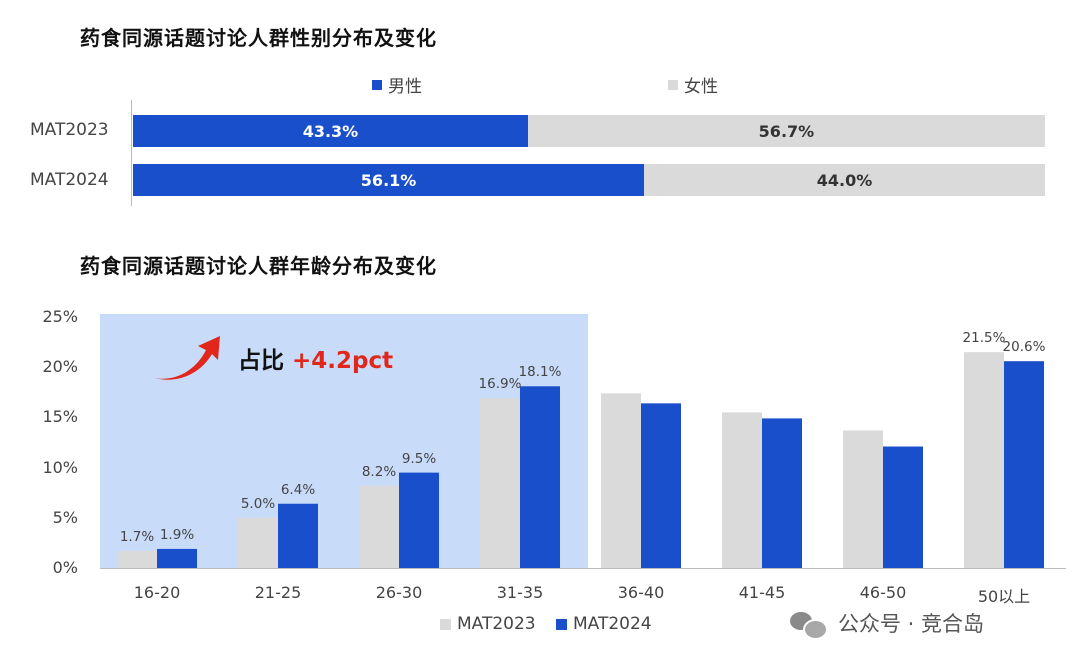 The height and width of the screenshot is (670, 1080). I want to click on legend-male: 男性, so click(397, 84).